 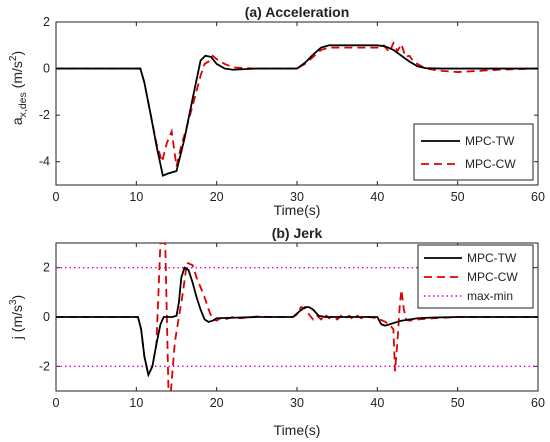 What do you see at coordinates (377, 197) in the screenshot?
I see `acceleration-xtick-label: 40` at bounding box center [377, 197].